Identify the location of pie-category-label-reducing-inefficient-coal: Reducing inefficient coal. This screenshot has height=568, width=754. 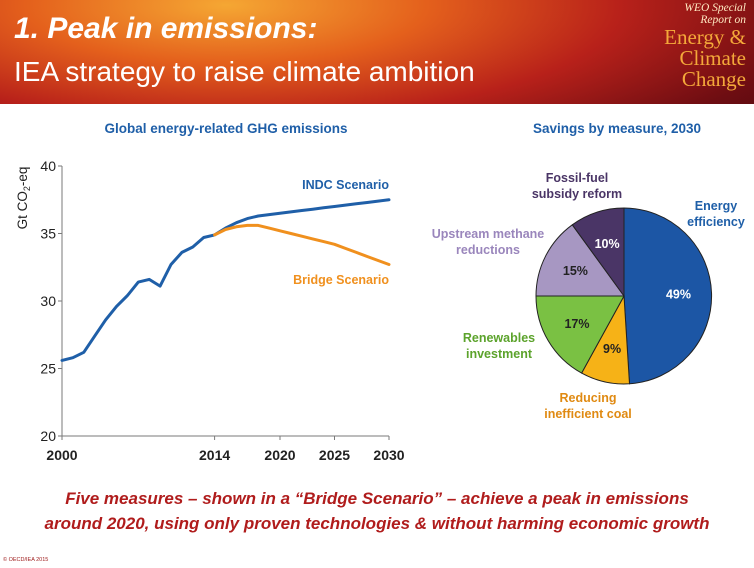
(588, 406).